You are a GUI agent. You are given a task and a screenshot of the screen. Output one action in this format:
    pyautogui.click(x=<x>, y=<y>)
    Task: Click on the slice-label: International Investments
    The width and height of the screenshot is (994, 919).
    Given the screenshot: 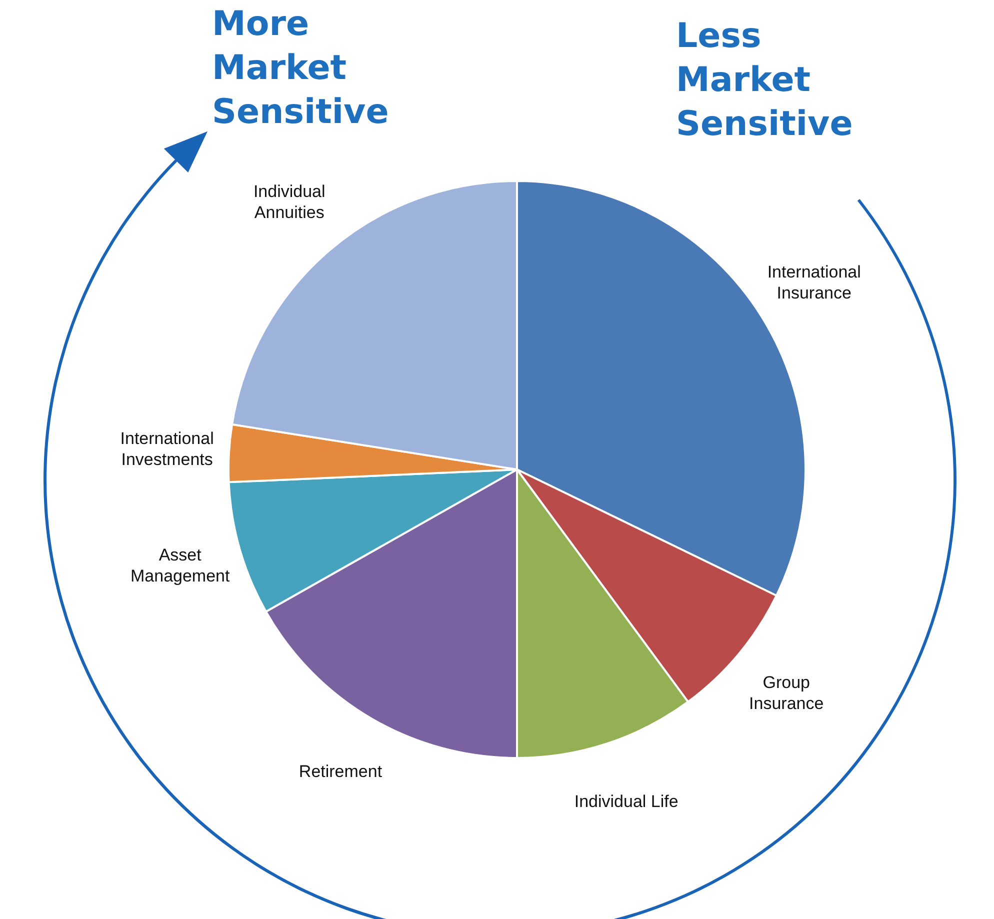 What is the action you would take?
    pyautogui.click(x=167, y=448)
    